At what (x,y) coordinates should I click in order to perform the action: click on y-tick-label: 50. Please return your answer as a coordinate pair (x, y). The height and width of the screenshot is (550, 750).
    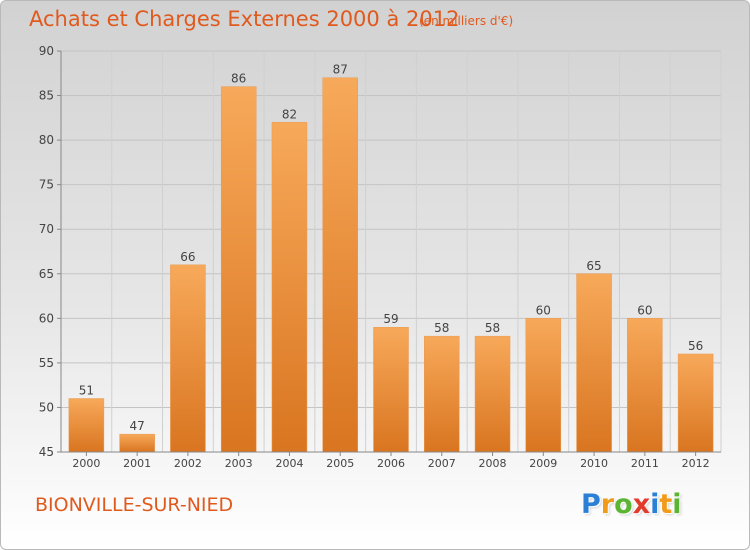
    Looking at the image, I should click on (46, 407).